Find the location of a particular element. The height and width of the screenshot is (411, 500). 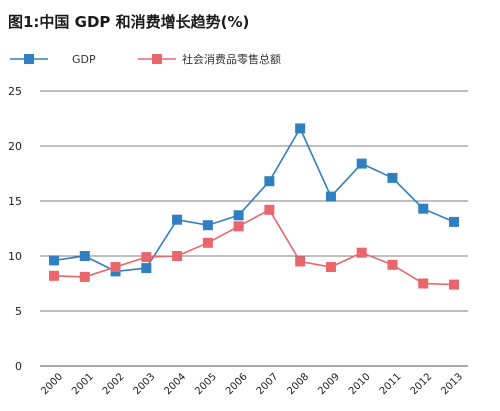

x-tick-label: 2007 is located at coordinates (268, 384).